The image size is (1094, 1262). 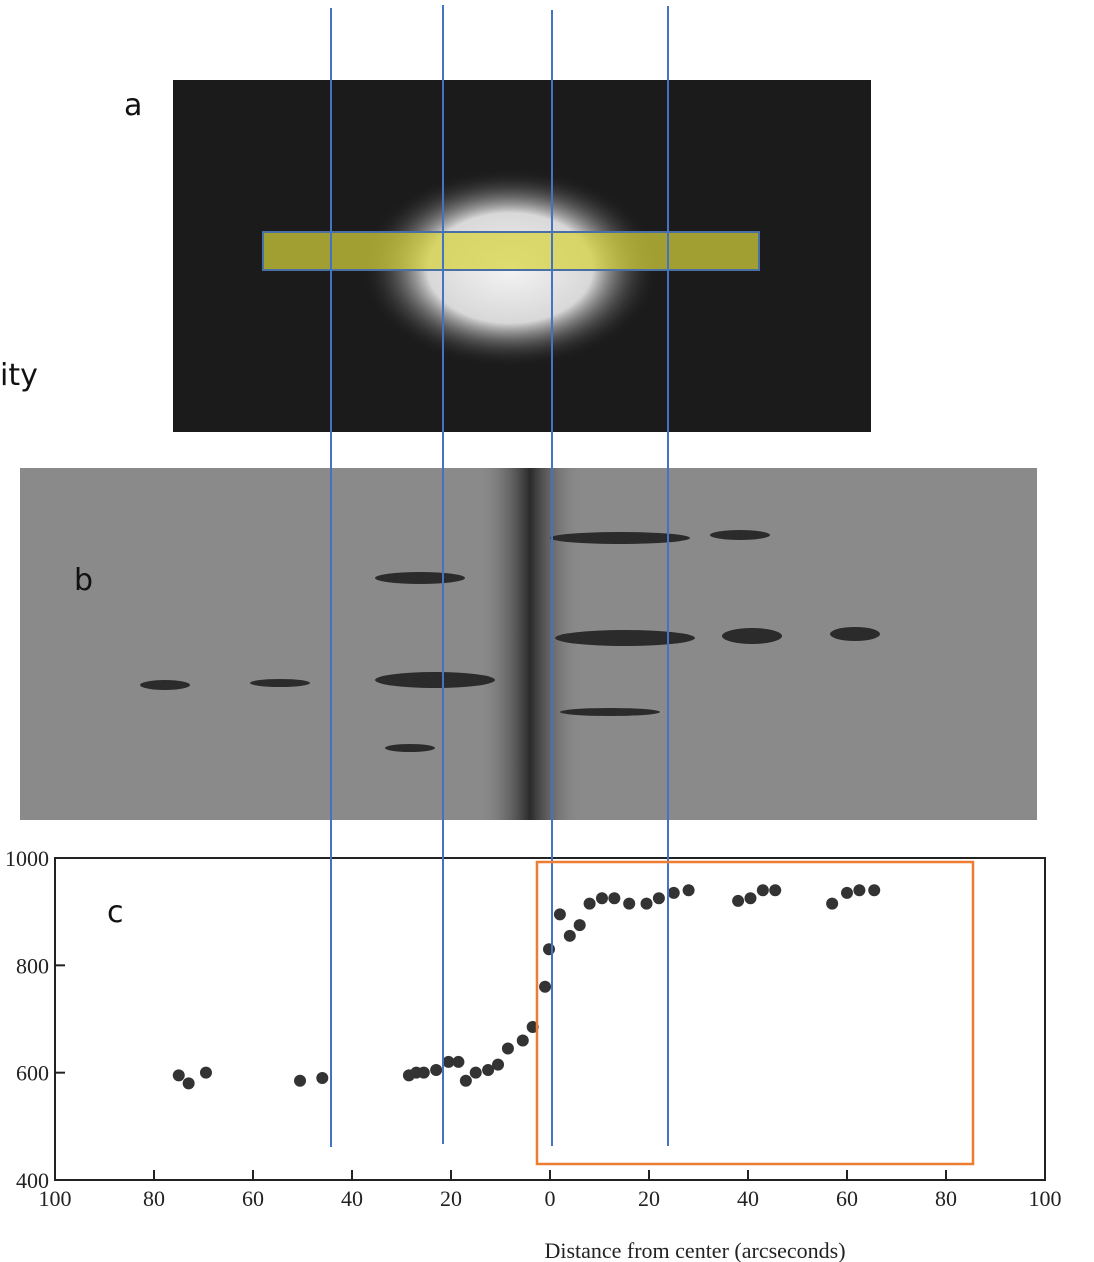 I want to click on emission-lines, so click(x=510, y=641).